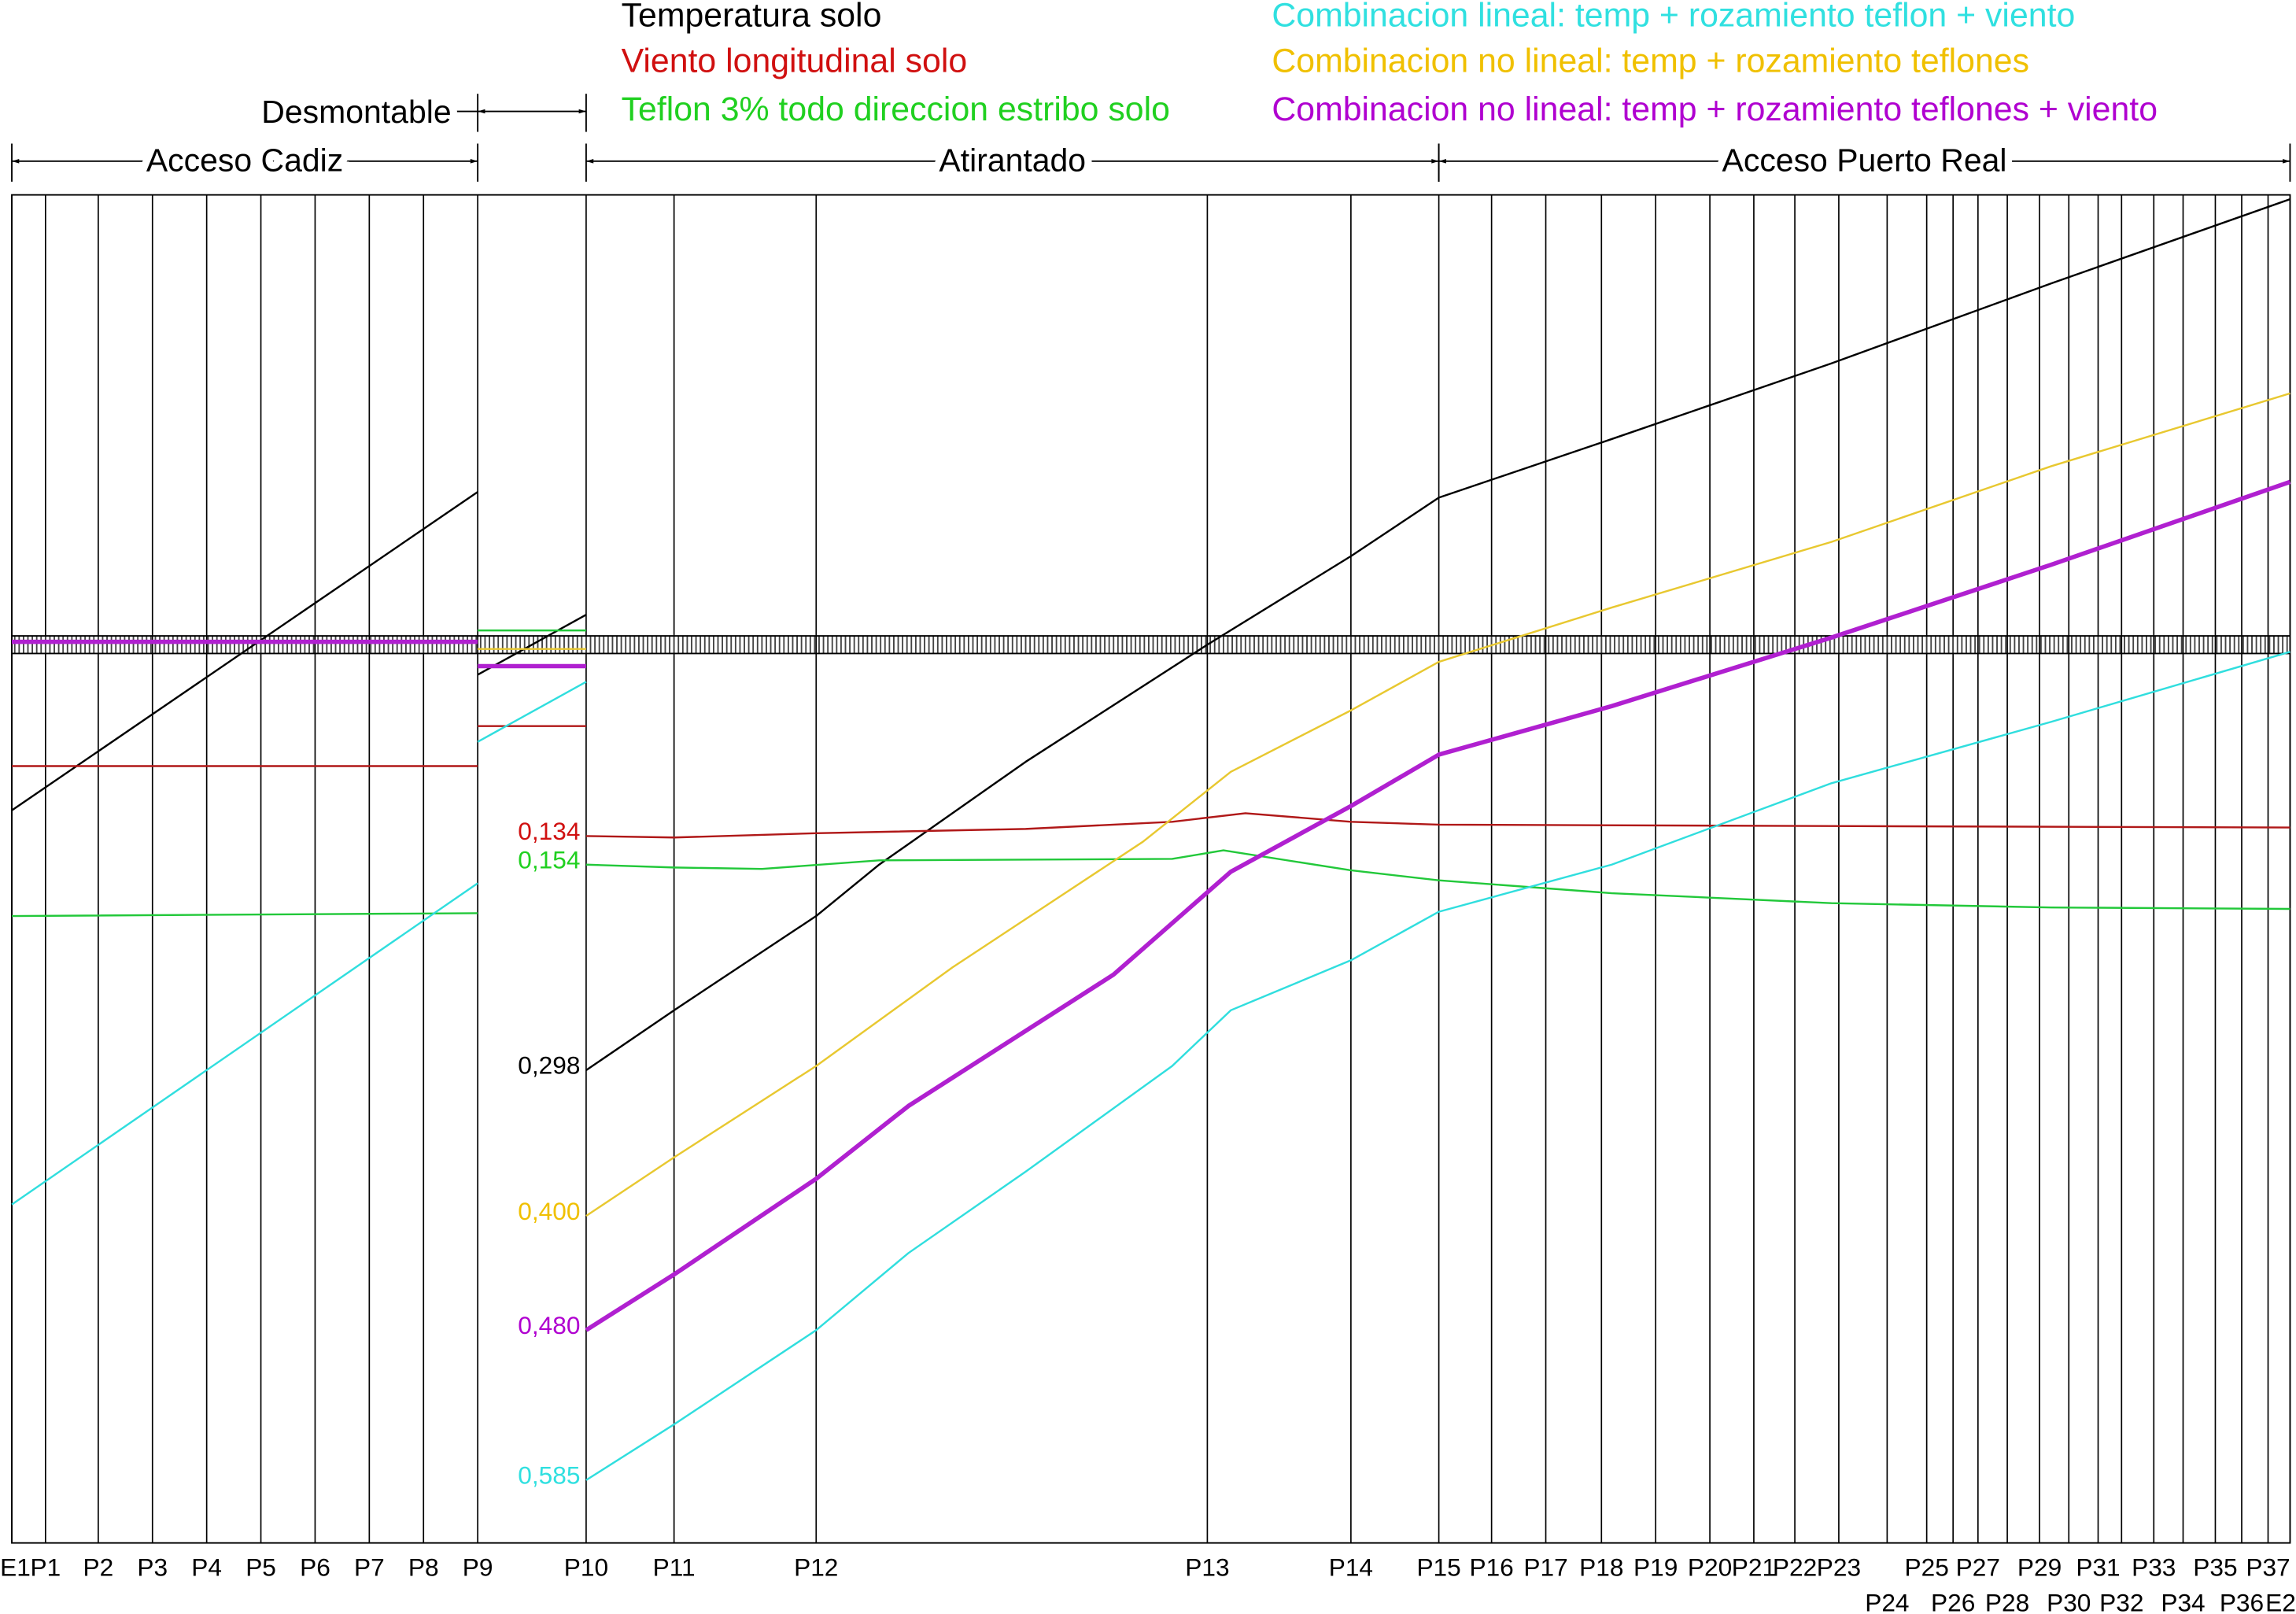 Image resolution: width=2296 pixels, height=1614 pixels. Describe the element at coordinates (2098, 1567) in the screenshot. I see `pier-label: P31` at that location.